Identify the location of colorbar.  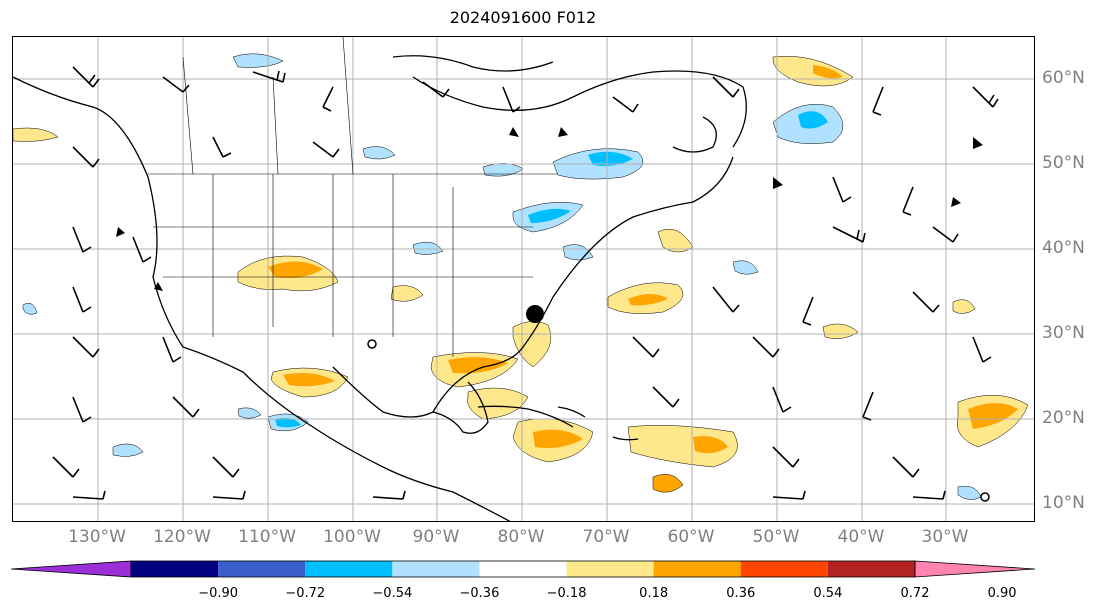
(523, 569).